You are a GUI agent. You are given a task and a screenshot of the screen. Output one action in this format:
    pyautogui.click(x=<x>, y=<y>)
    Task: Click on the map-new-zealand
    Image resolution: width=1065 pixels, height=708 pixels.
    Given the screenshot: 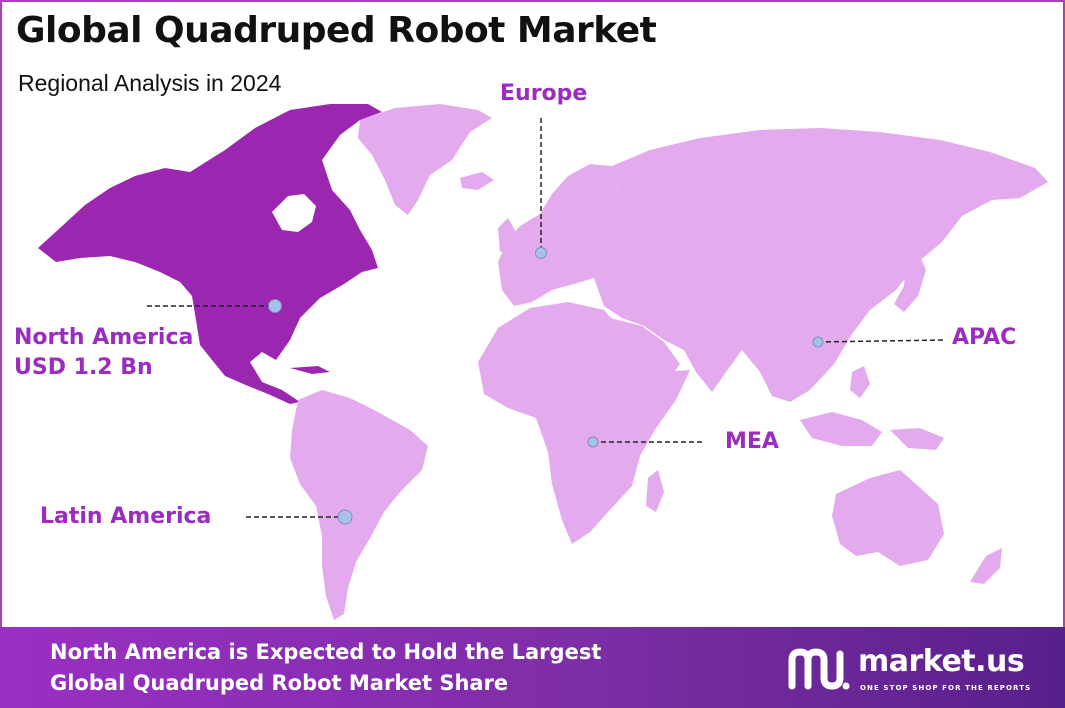 What is the action you would take?
    pyautogui.click(x=986, y=566)
    